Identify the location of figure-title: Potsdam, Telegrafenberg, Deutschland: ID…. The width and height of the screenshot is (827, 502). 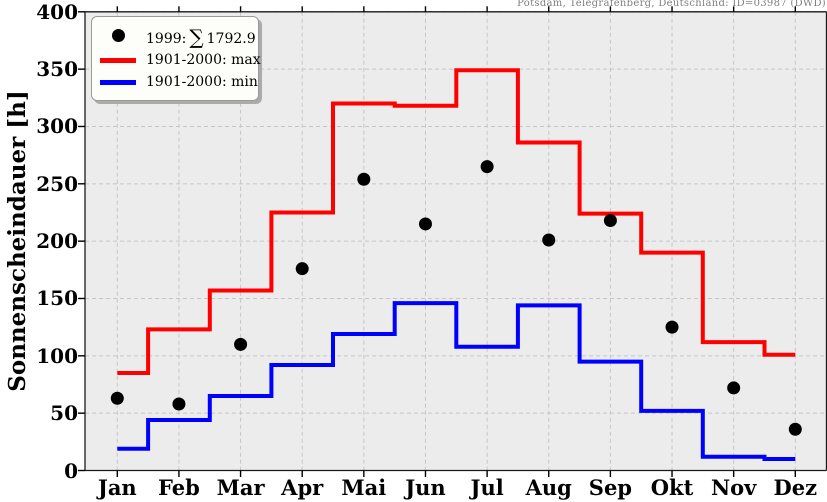
(671, 4).